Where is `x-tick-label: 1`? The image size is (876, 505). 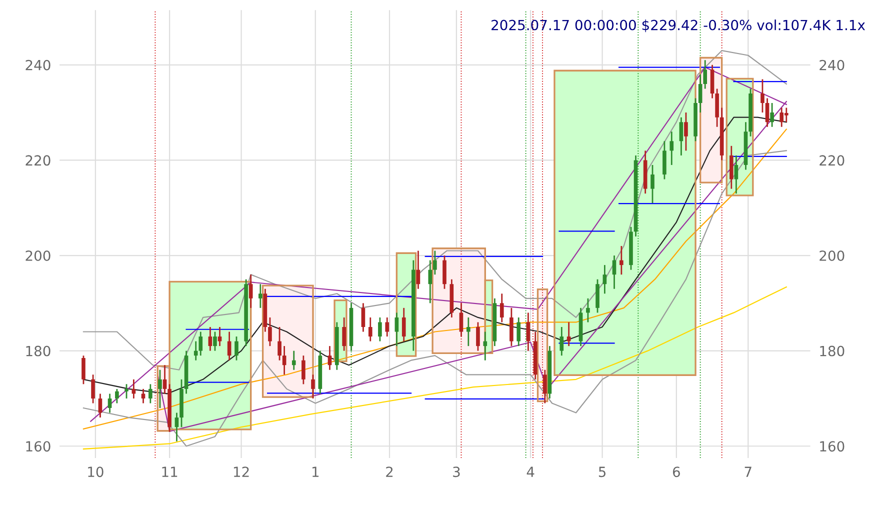 x-tick-label: 1 is located at coordinates (315, 471).